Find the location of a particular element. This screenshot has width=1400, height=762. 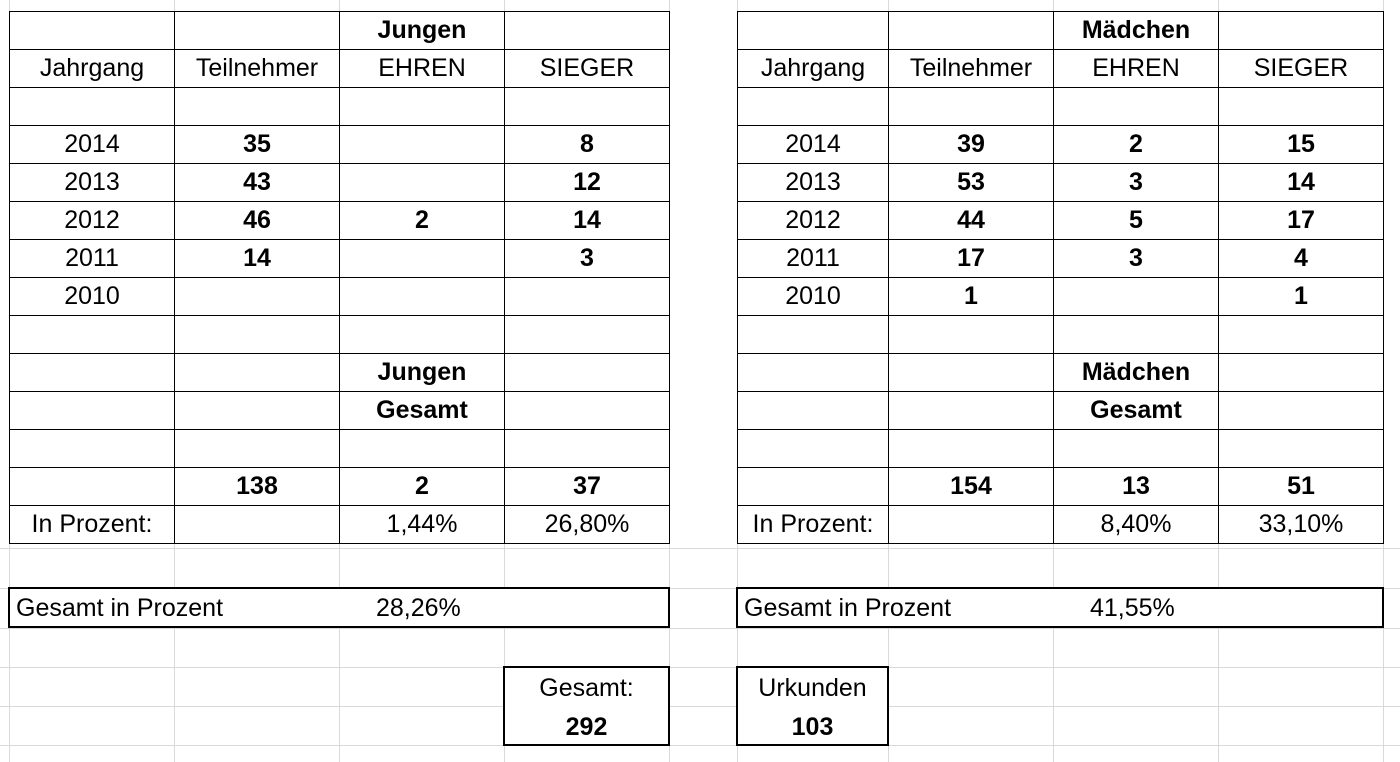

cell-sieger: 8 is located at coordinates (587, 144).